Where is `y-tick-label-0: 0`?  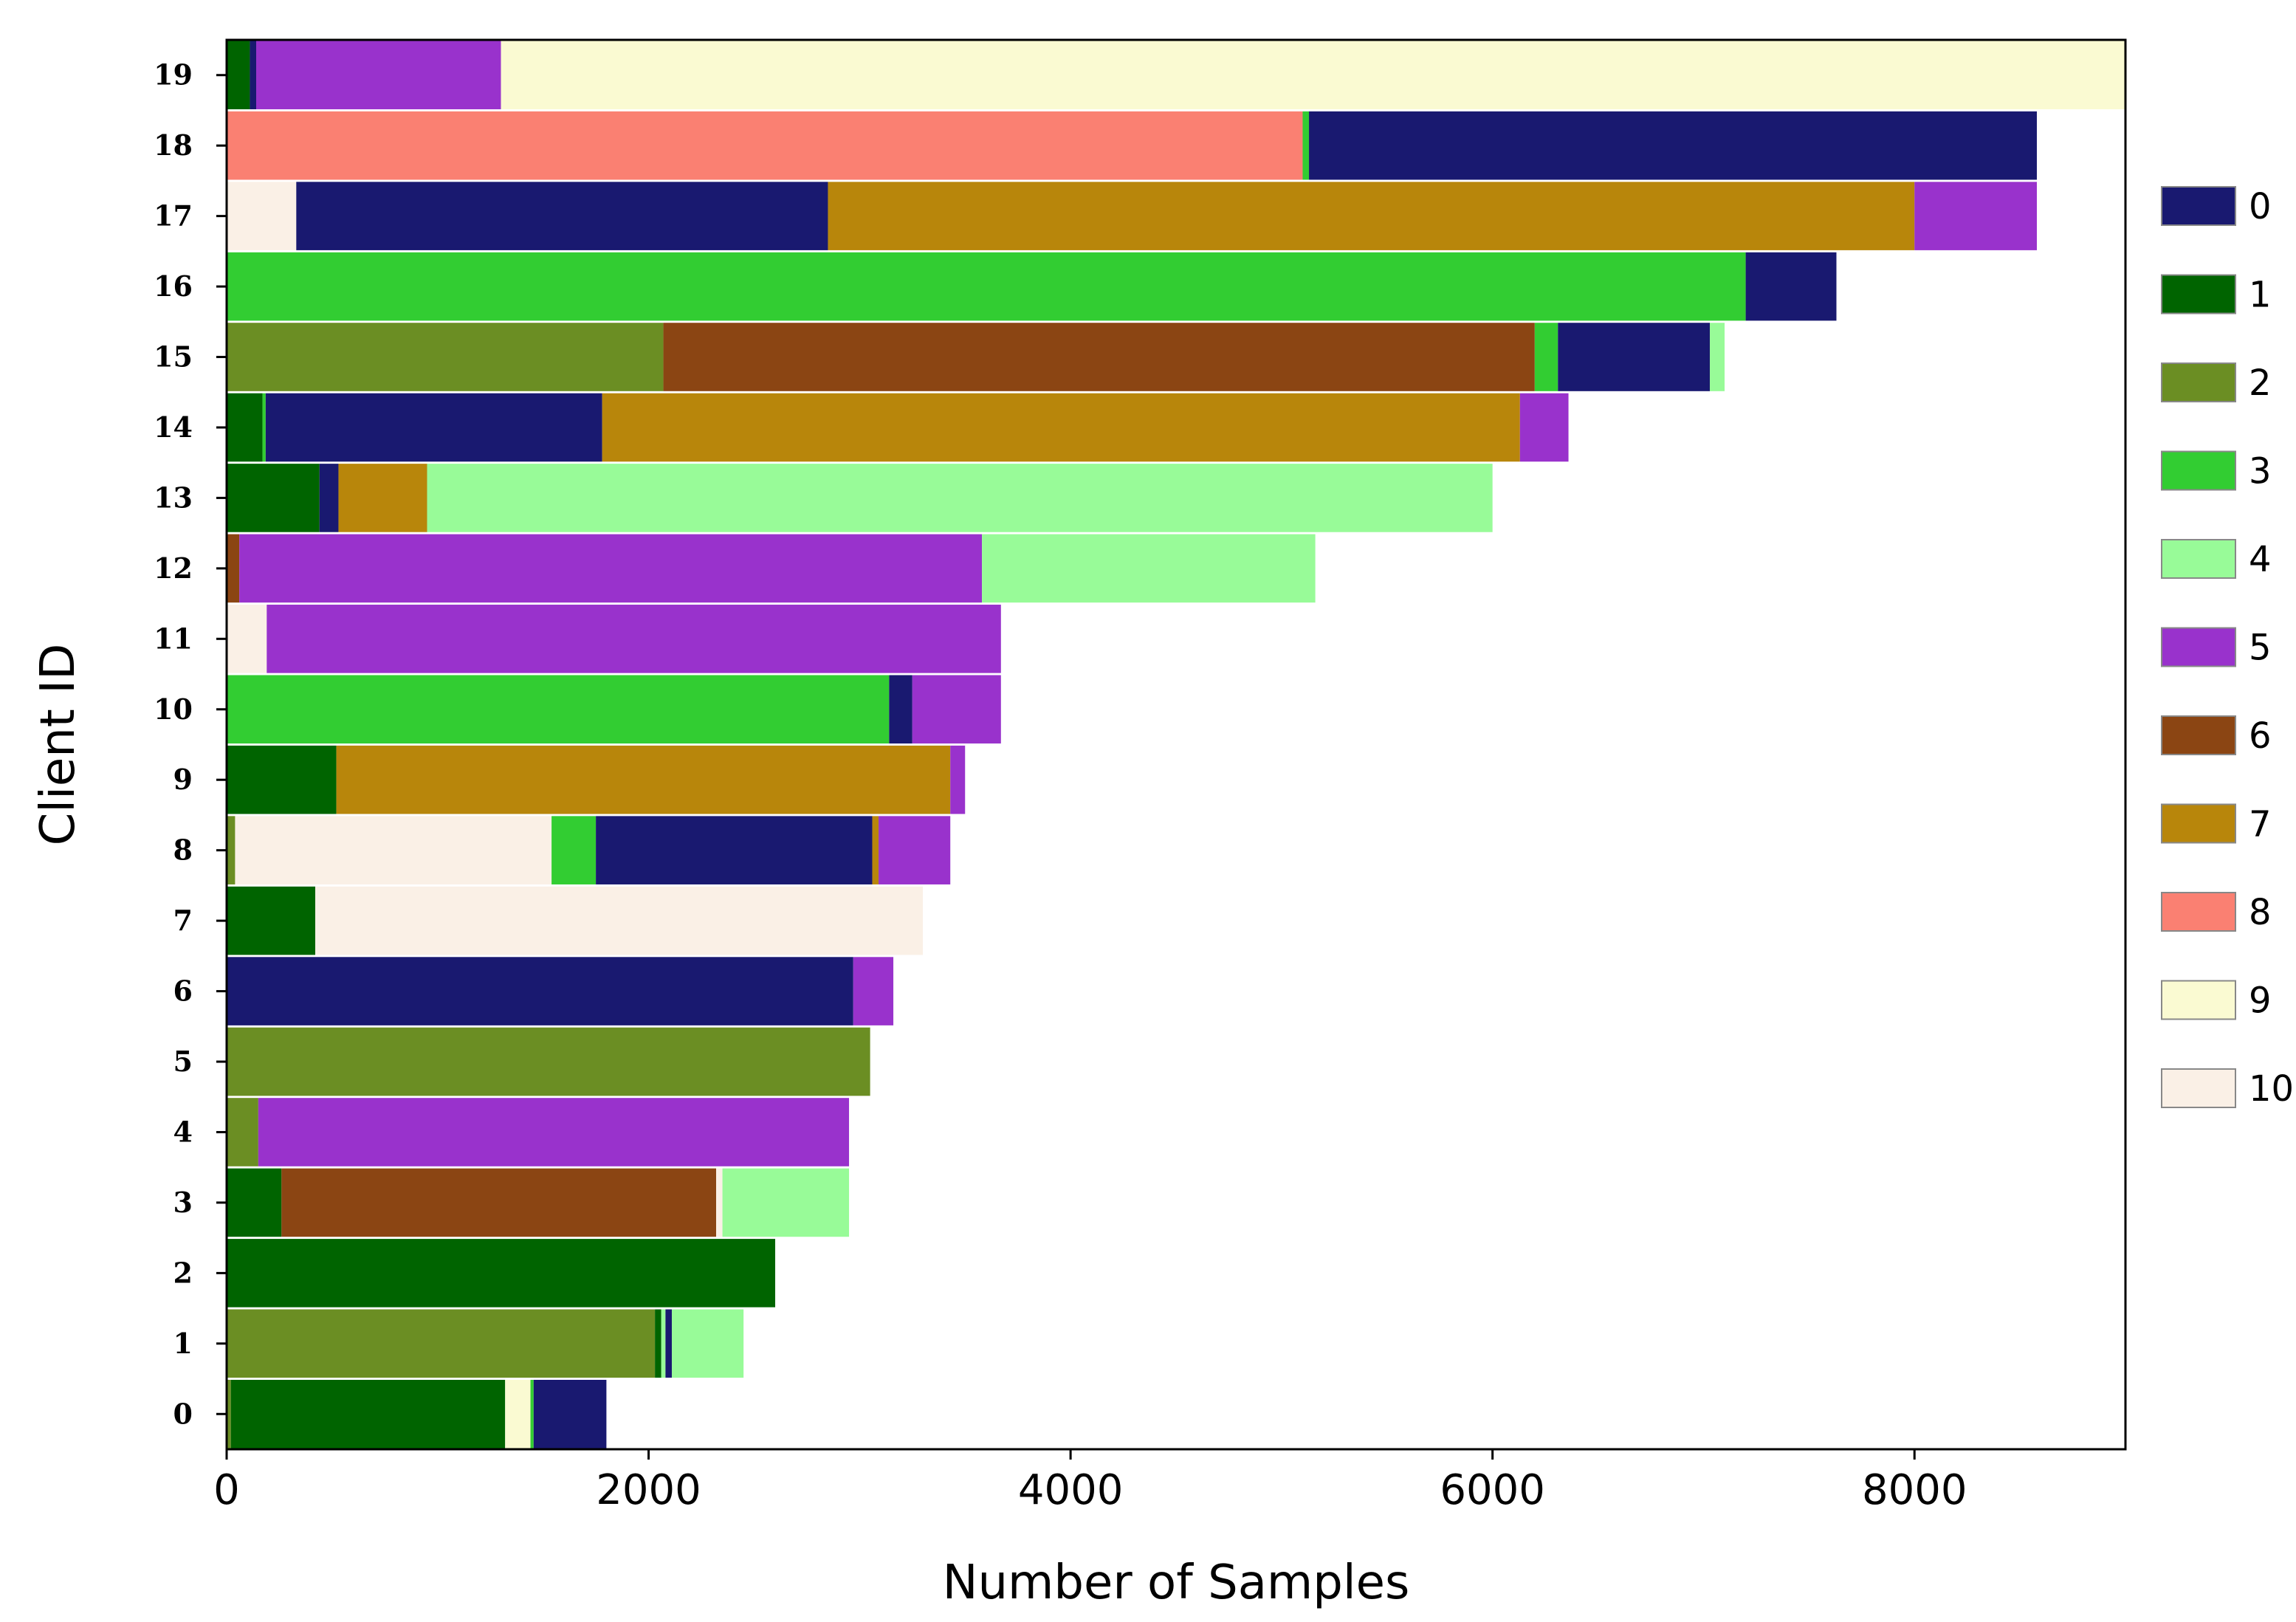
y-tick-label-0: 0 is located at coordinates (183, 1413).